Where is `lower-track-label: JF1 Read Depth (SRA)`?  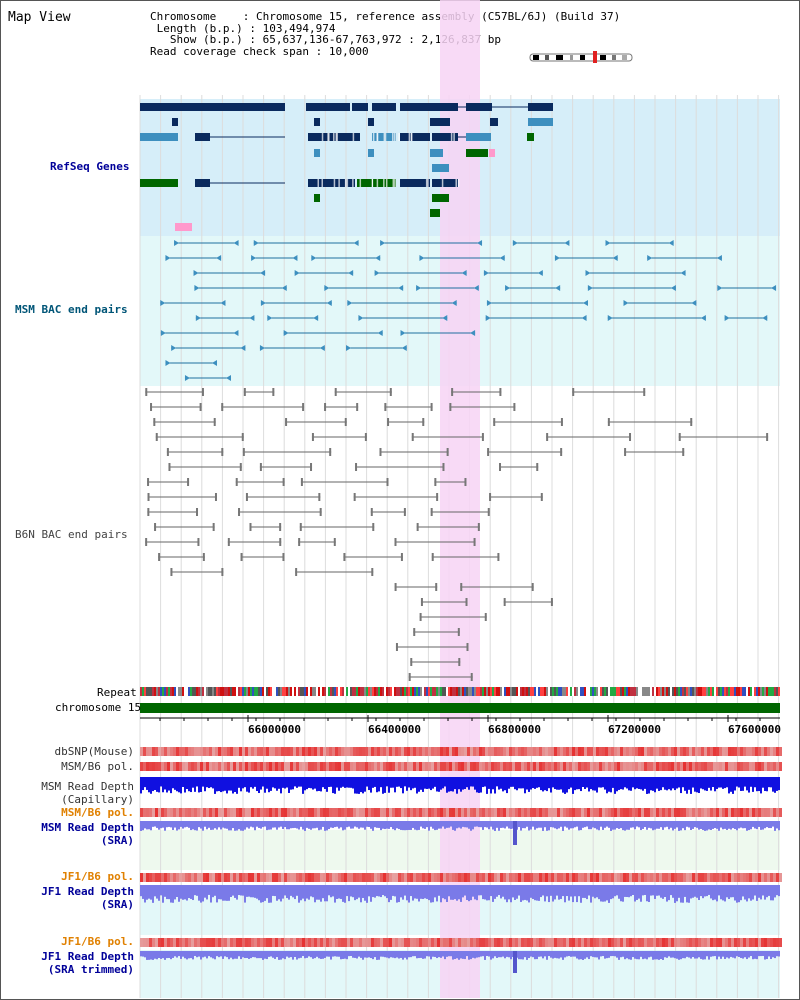
lower-track-label: JF1 Read Depth (SRA) is located at coordinates (87, 898).